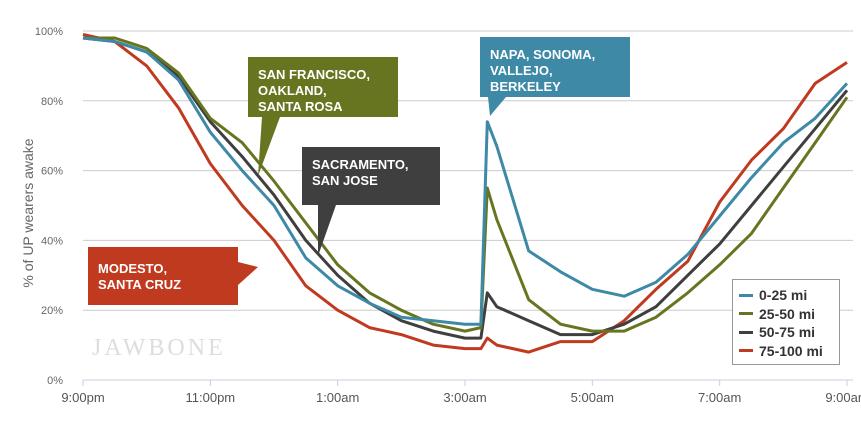  I want to click on callout-line: SACRAMENTO,, so click(360, 164).